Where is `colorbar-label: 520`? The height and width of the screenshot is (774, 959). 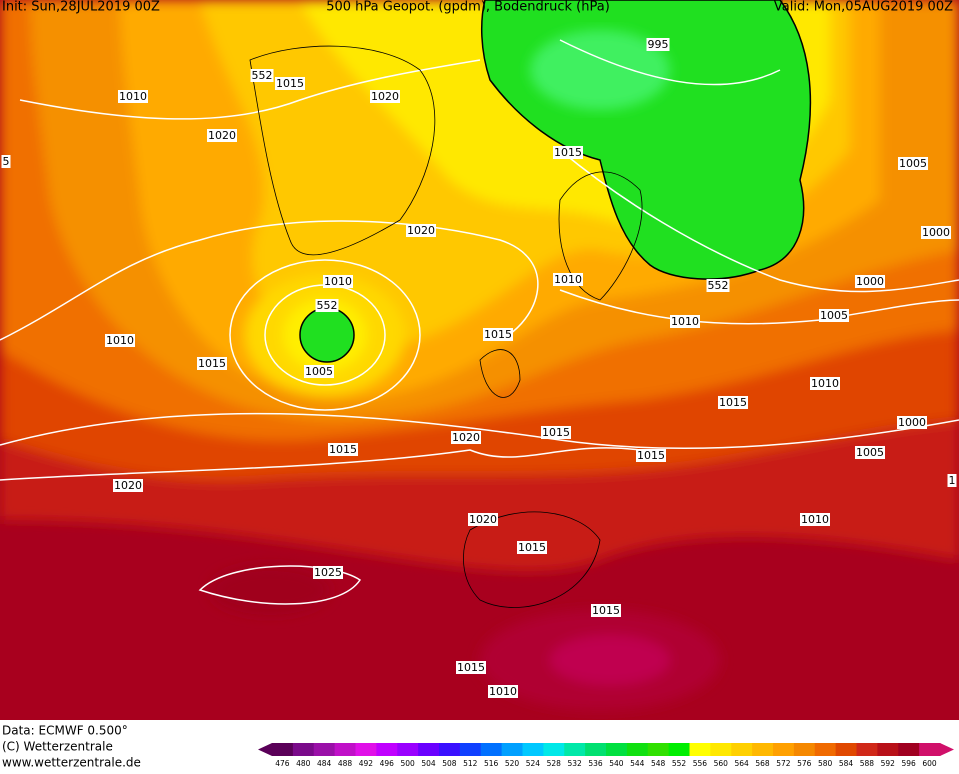
colorbar-label: 520 is located at coordinates (512, 763).